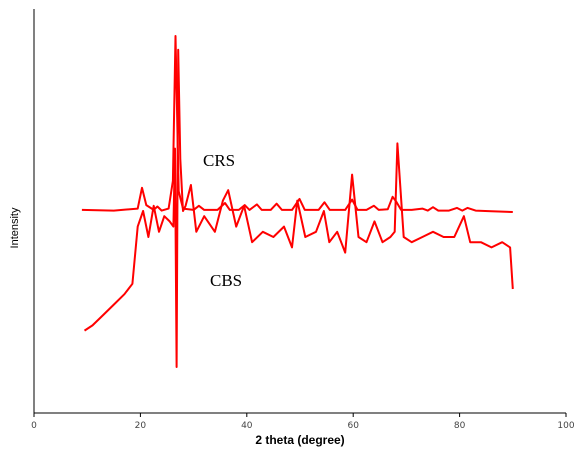 This screenshot has height=449, width=578. I want to click on x-tick-label: 80, so click(460, 426).